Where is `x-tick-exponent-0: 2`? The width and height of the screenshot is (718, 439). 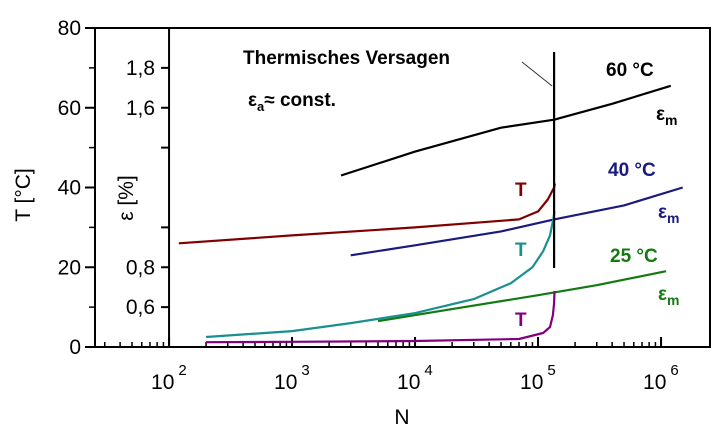
x-tick-exponent-0: 2 is located at coordinates (182, 370).